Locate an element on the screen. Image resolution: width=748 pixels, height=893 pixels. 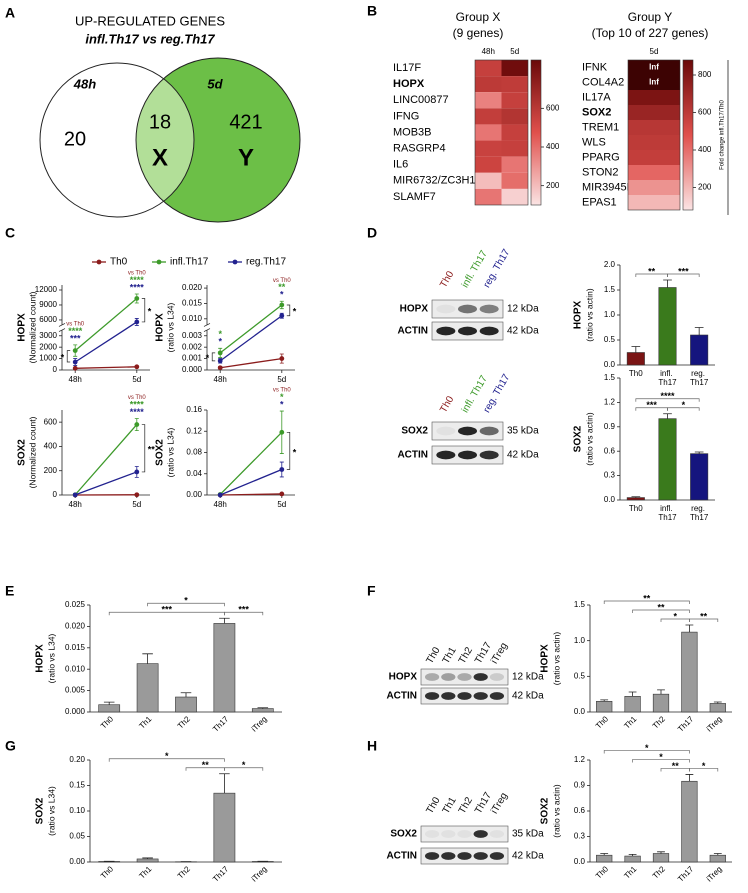
colorbar-tick-label: 400 is located at coordinates (705, 149).